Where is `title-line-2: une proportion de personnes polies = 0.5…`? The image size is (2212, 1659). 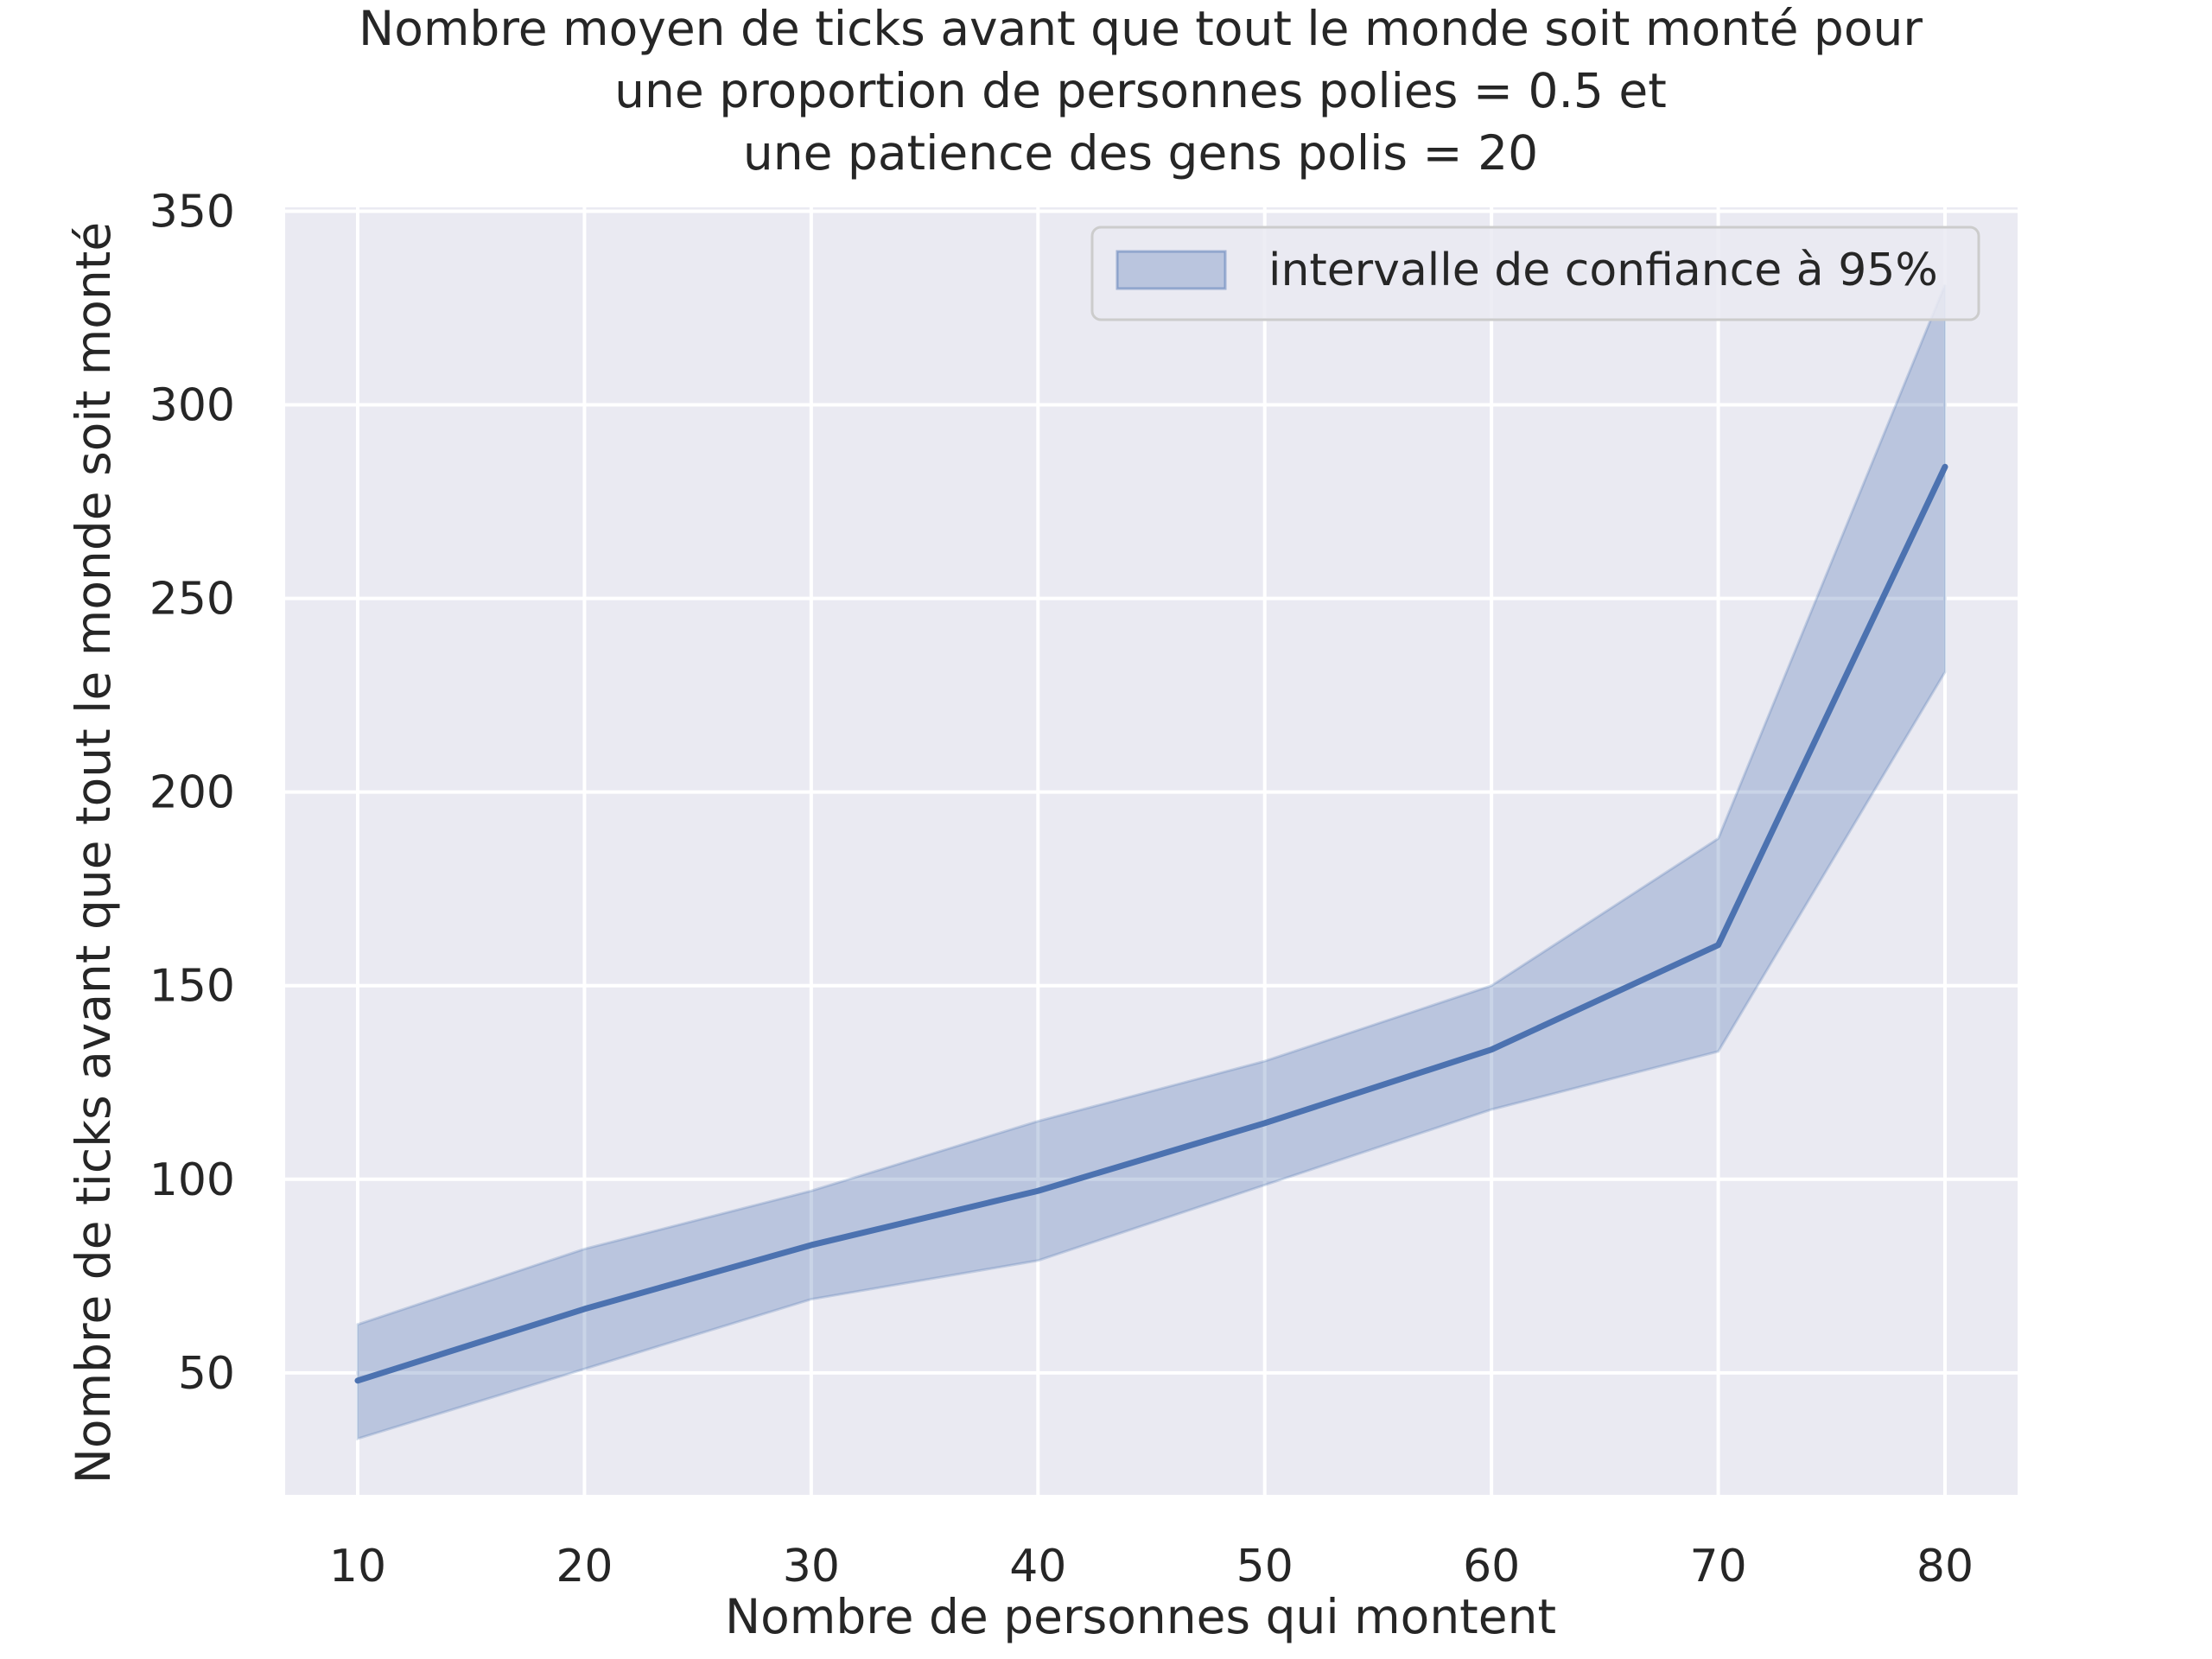
title-line-2: une proportion de personnes polies = 0.5… is located at coordinates (1140, 90).